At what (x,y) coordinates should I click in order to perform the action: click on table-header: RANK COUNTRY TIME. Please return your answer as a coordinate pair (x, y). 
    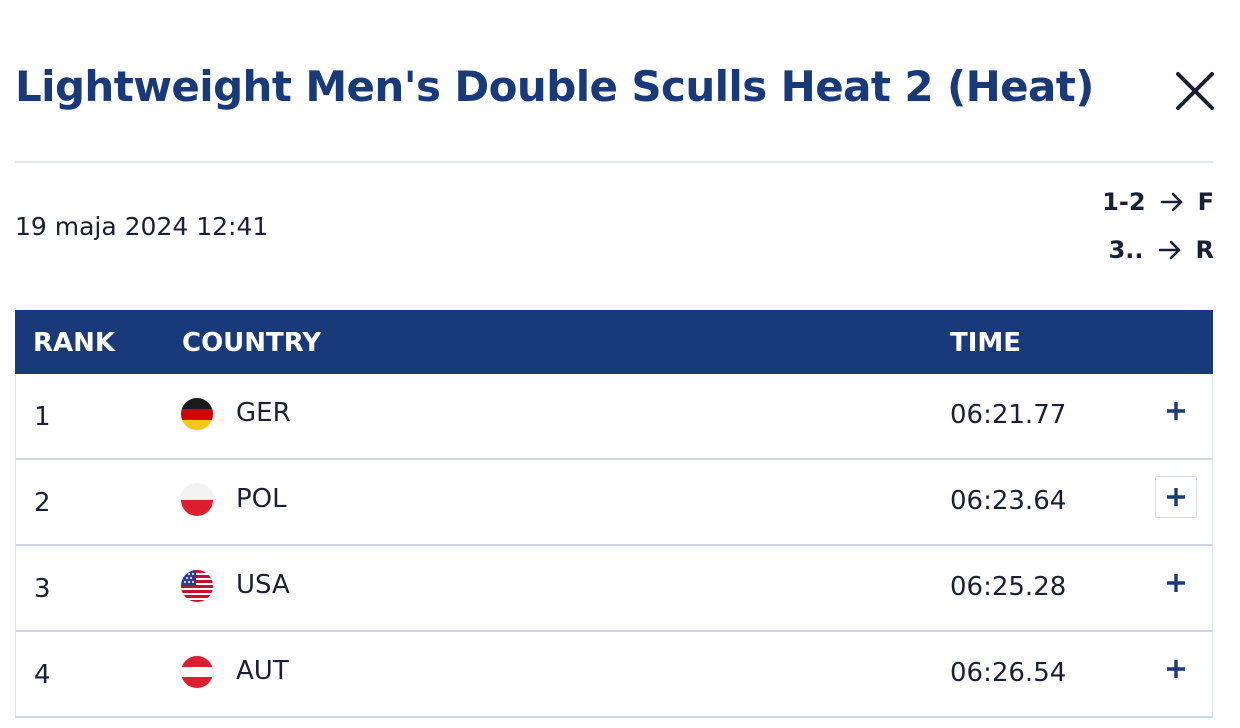
    Looking at the image, I should click on (614, 342).